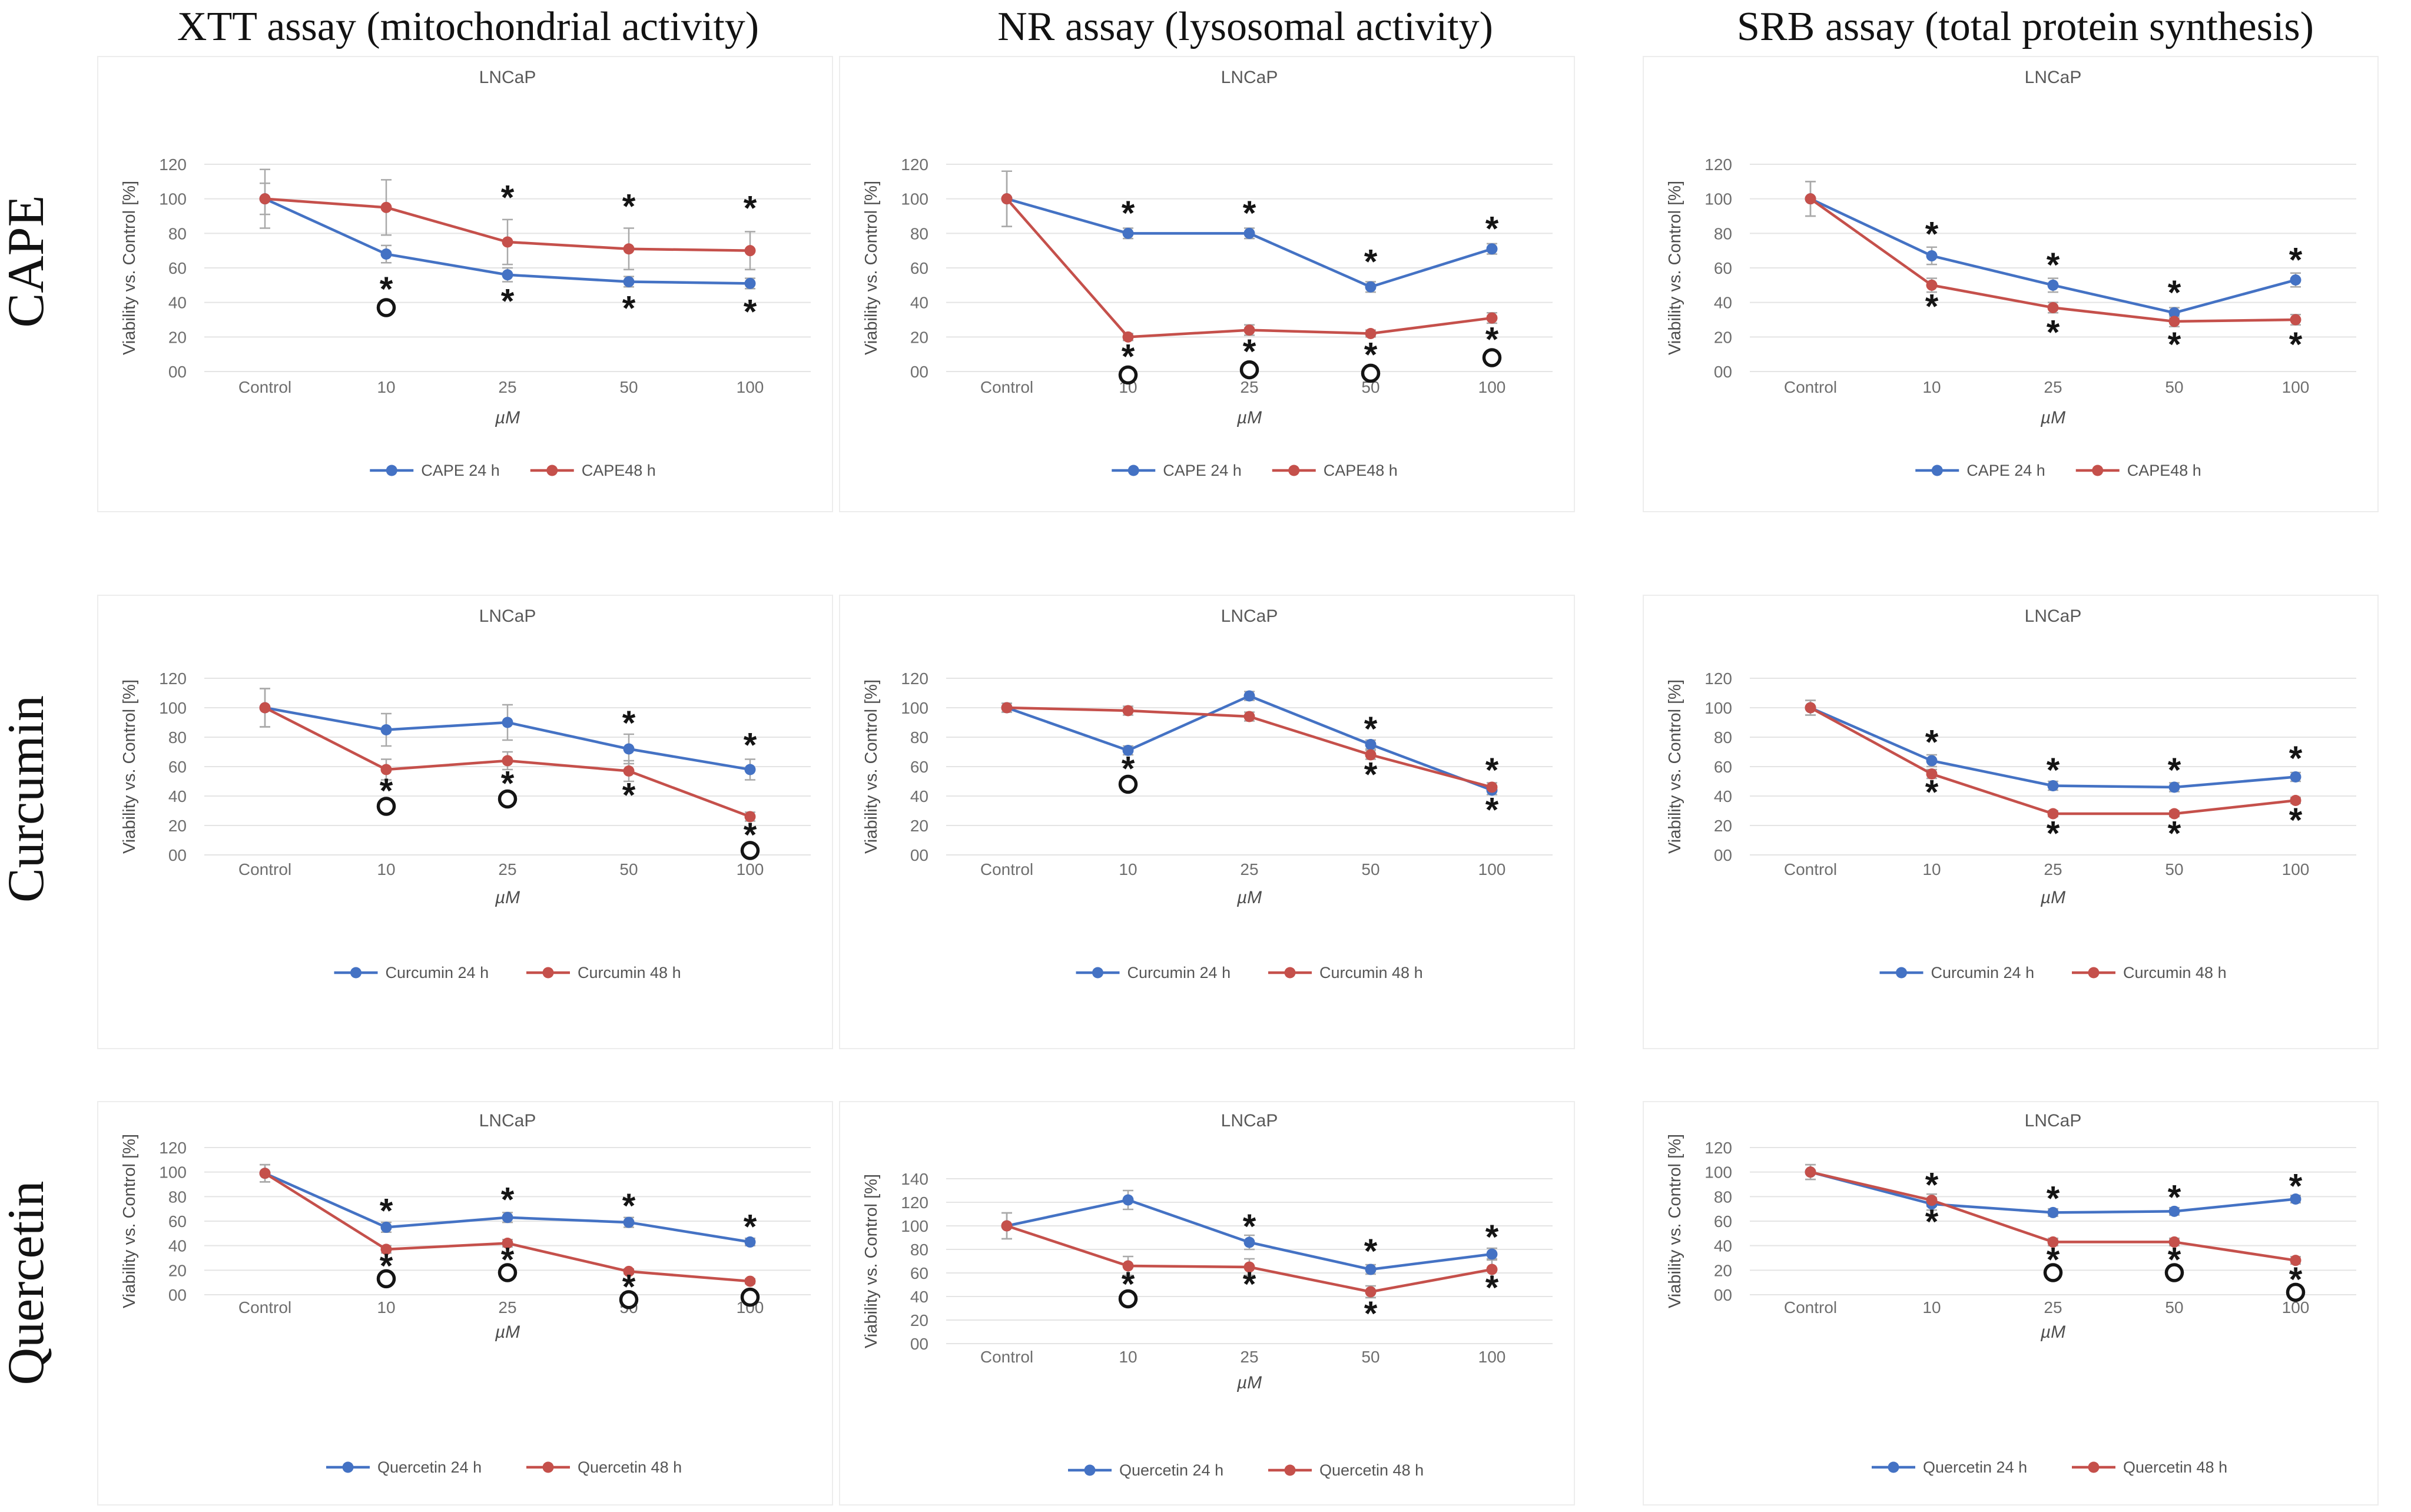  Describe the element at coordinates (178, 268) in the screenshot. I see `y-tick-label: 60` at that location.